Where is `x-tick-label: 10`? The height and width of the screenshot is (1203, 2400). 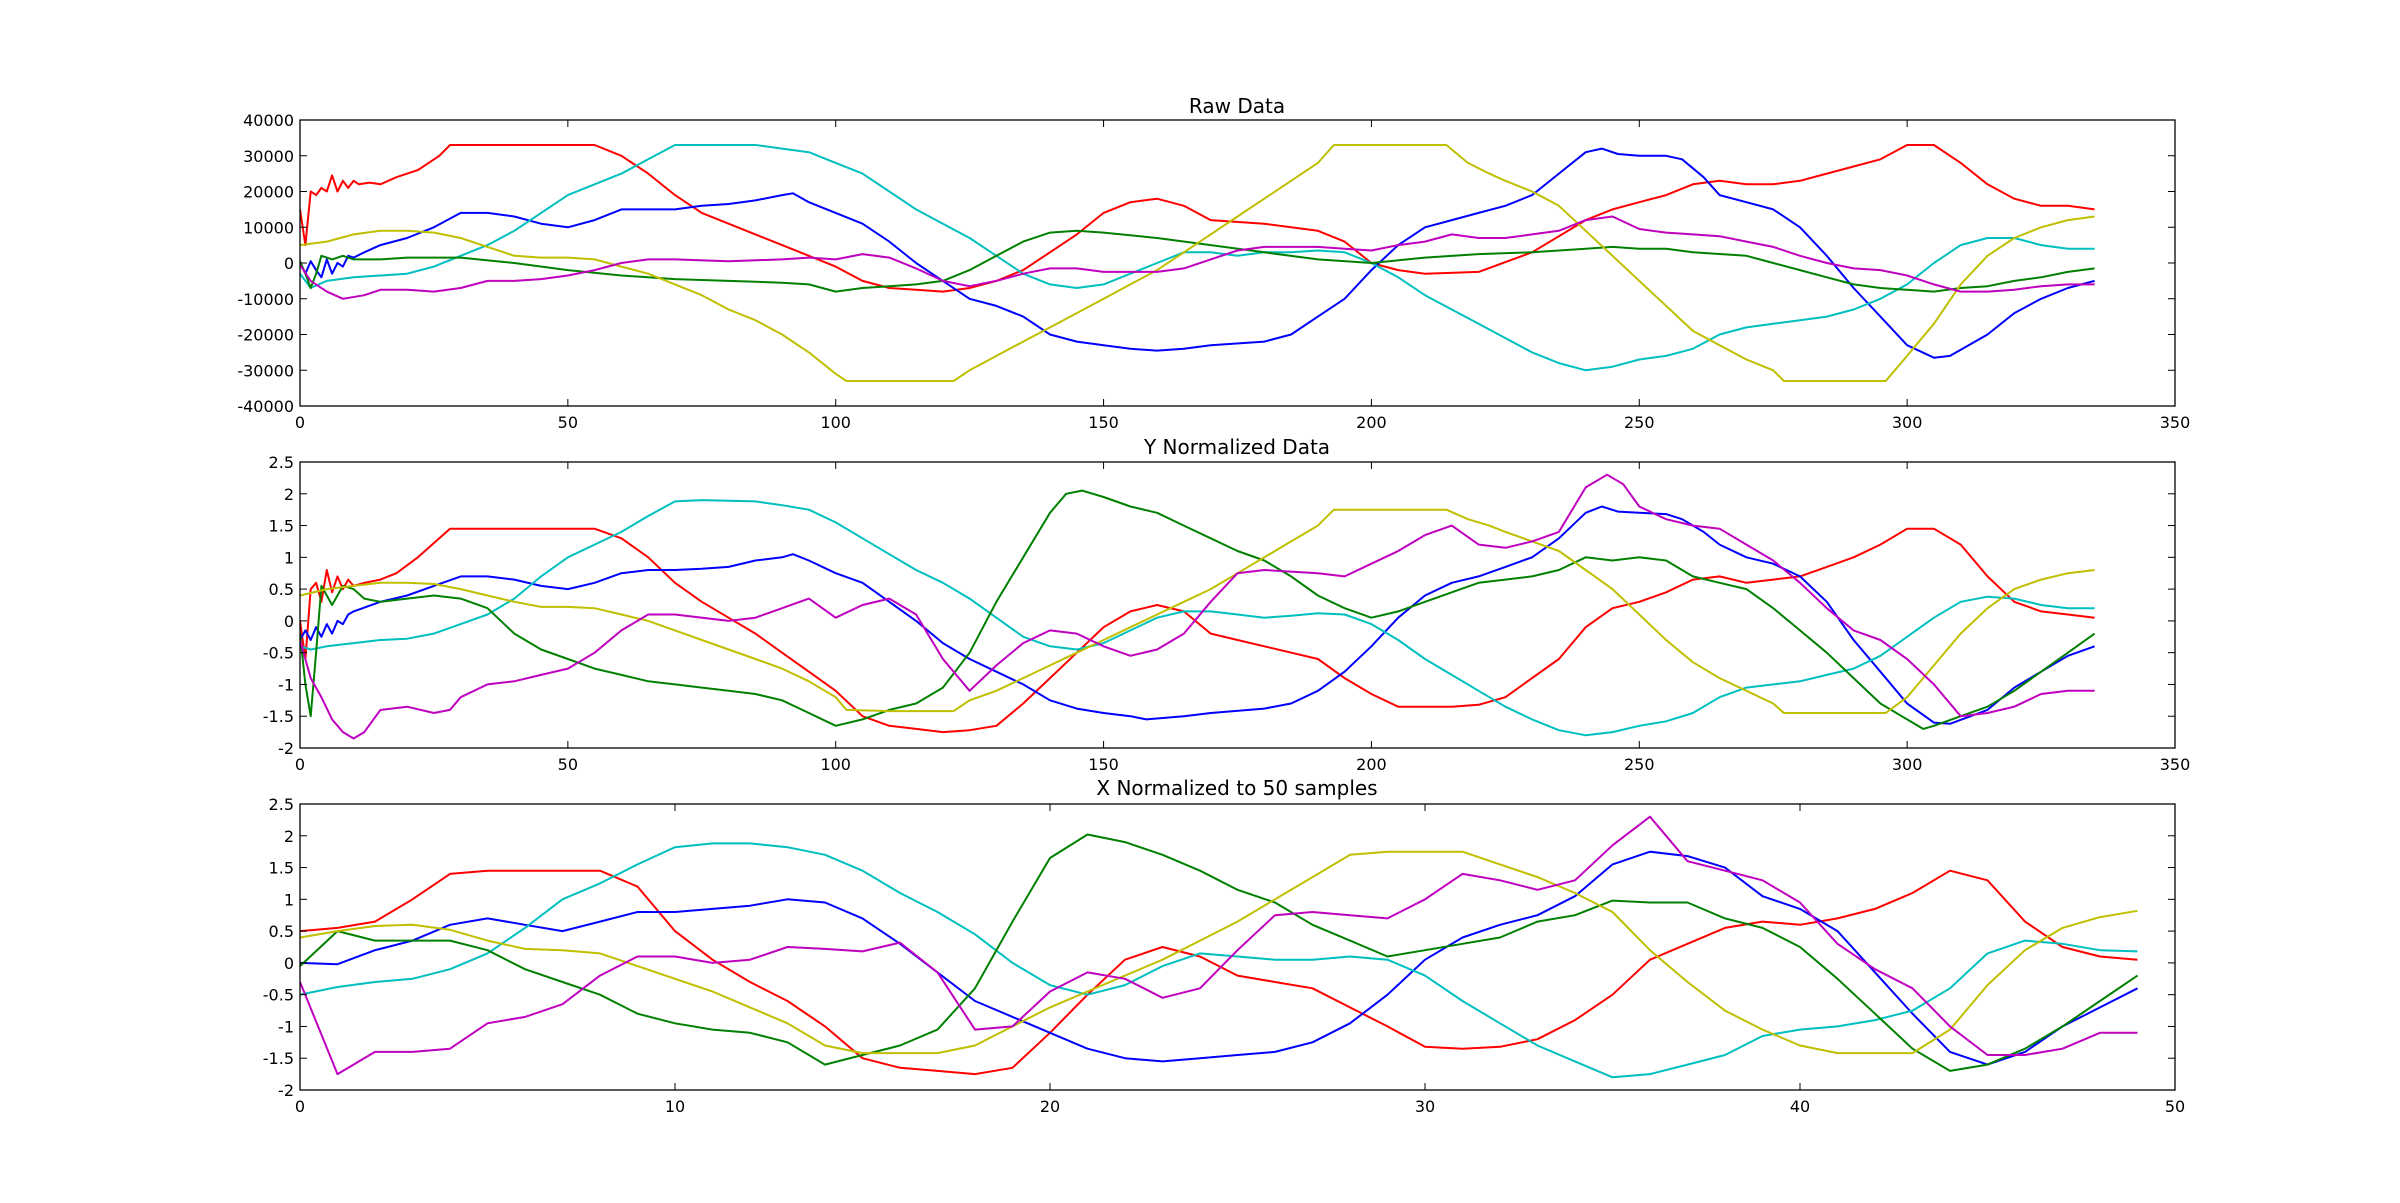
x-tick-label: 10 is located at coordinates (675, 1106).